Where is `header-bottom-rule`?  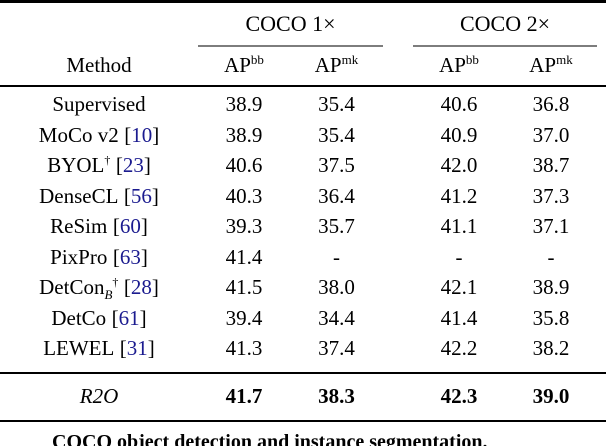 header-bottom-rule is located at coordinates (303, 85).